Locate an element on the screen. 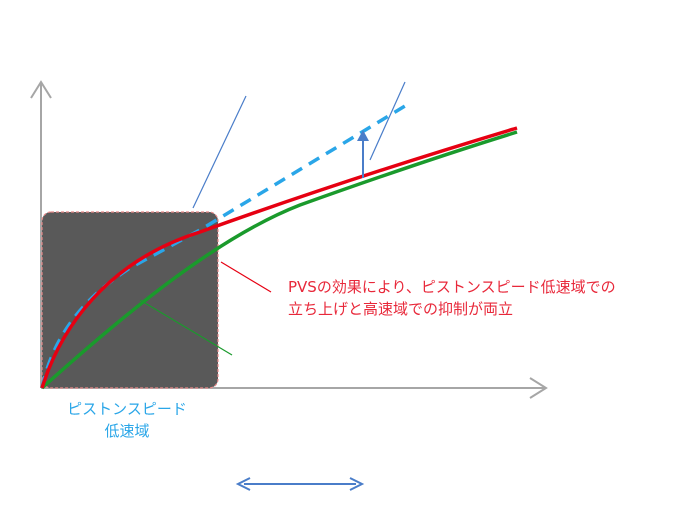  pvs-effect-line-1: PVSの効果により、ピストンスピード低速域での is located at coordinates (452, 287).